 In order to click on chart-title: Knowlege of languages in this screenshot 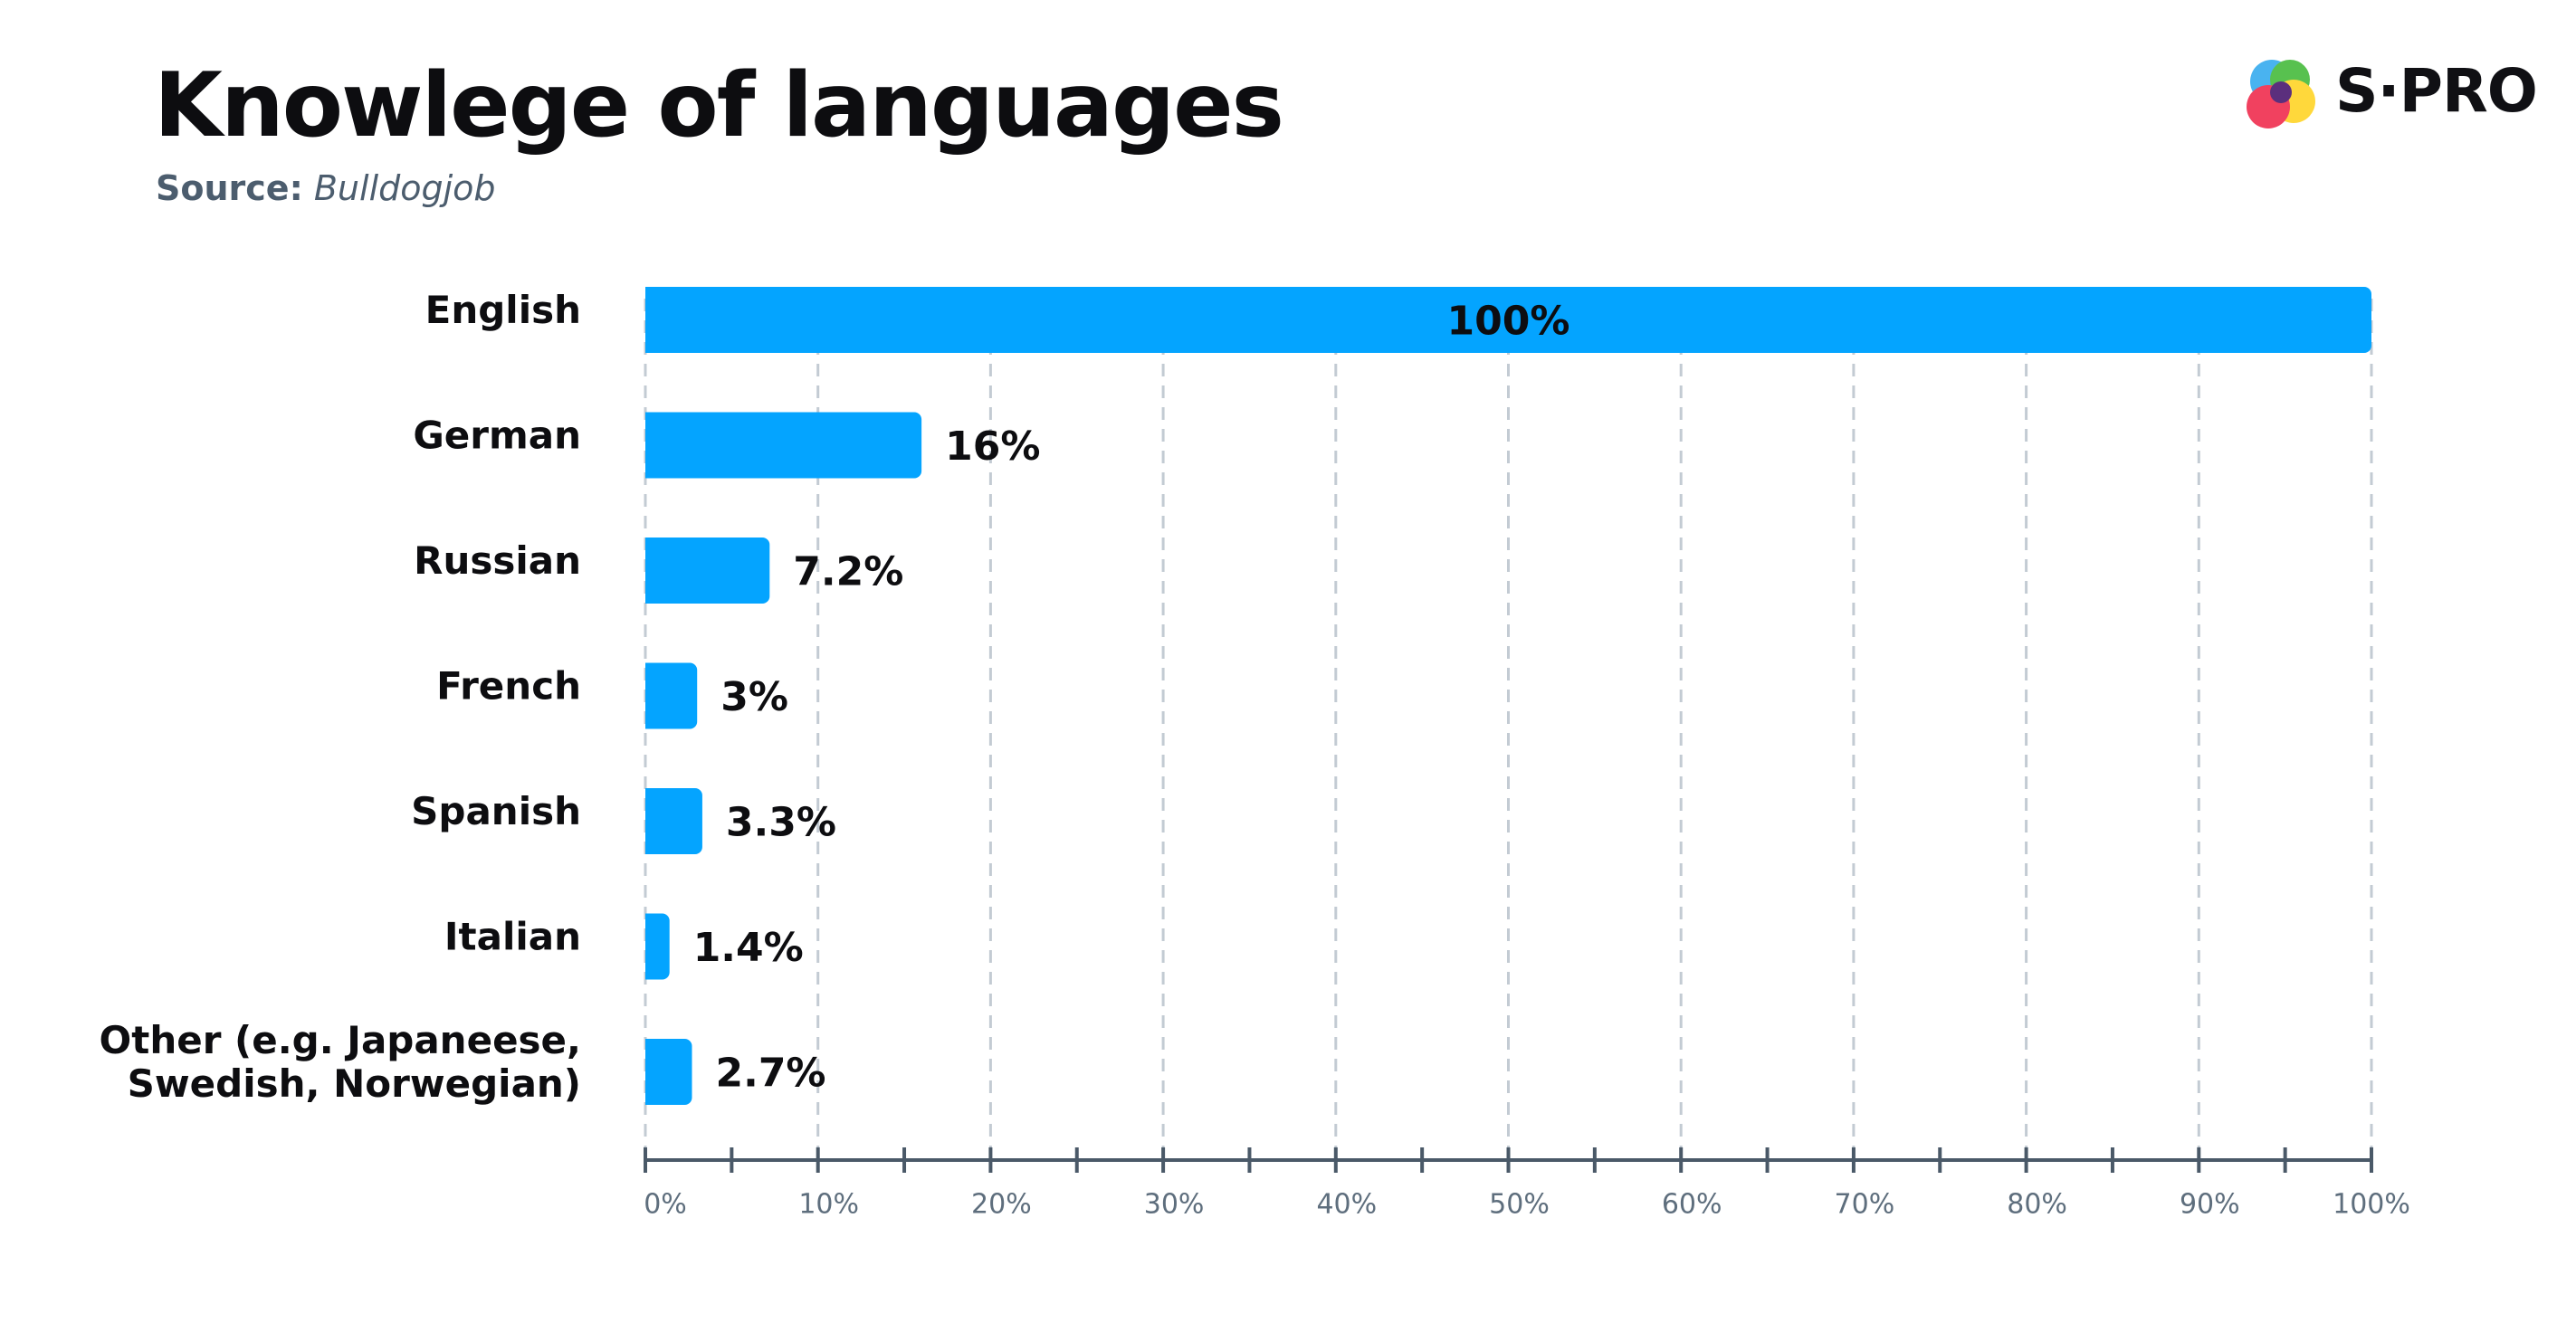, I will do `click(719, 105)`.